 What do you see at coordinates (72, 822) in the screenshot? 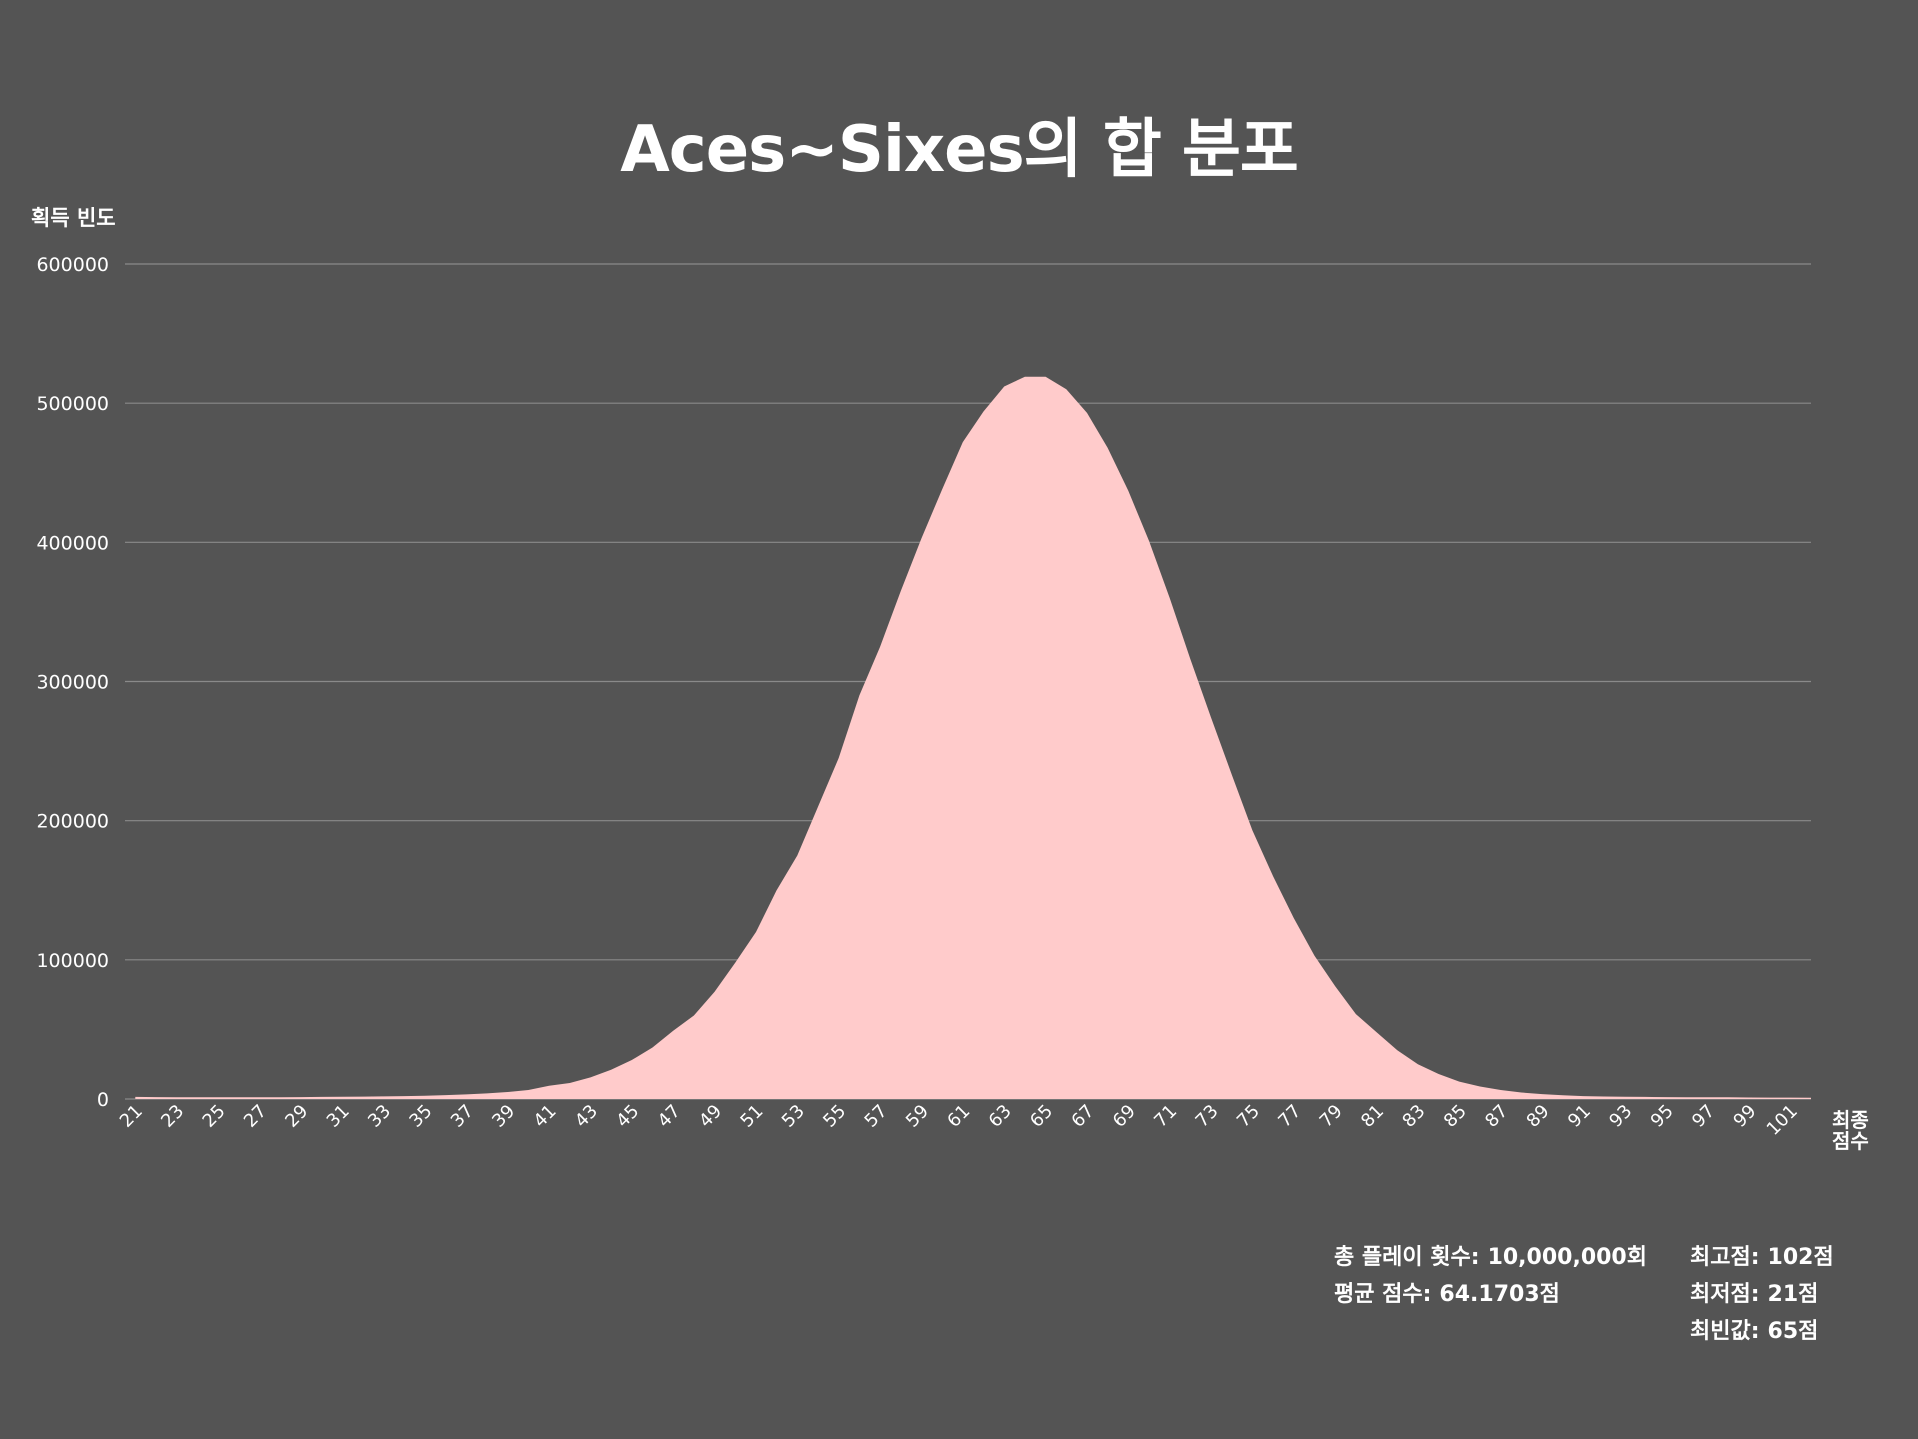
I see `y-tick-label: 200000` at bounding box center [72, 822].